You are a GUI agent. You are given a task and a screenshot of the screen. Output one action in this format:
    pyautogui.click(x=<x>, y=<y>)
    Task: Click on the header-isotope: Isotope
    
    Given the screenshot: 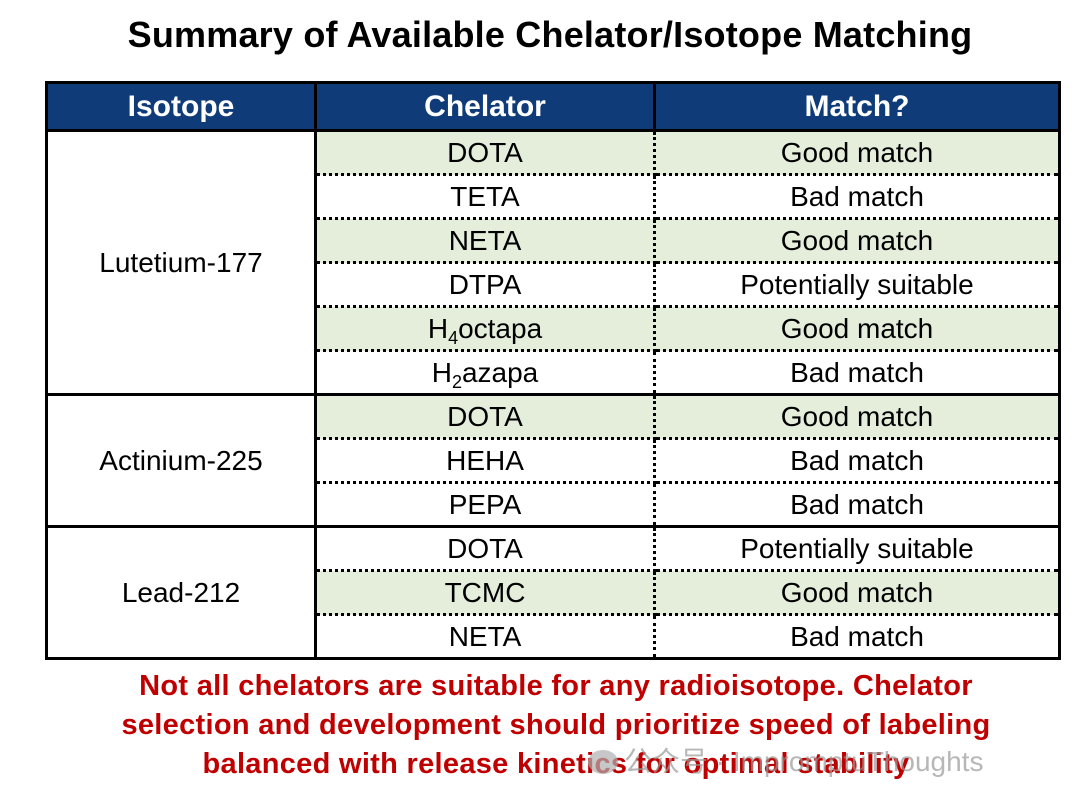 What is the action you would take?
    pyautogui.click(x=181, y=107)
    